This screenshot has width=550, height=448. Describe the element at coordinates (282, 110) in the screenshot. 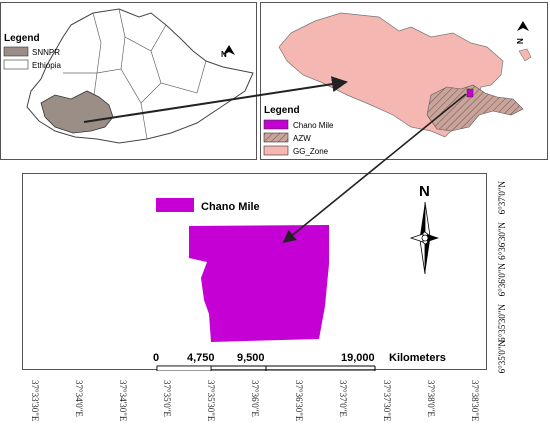

I see `panel-b-legend-title: Legend` at that location.